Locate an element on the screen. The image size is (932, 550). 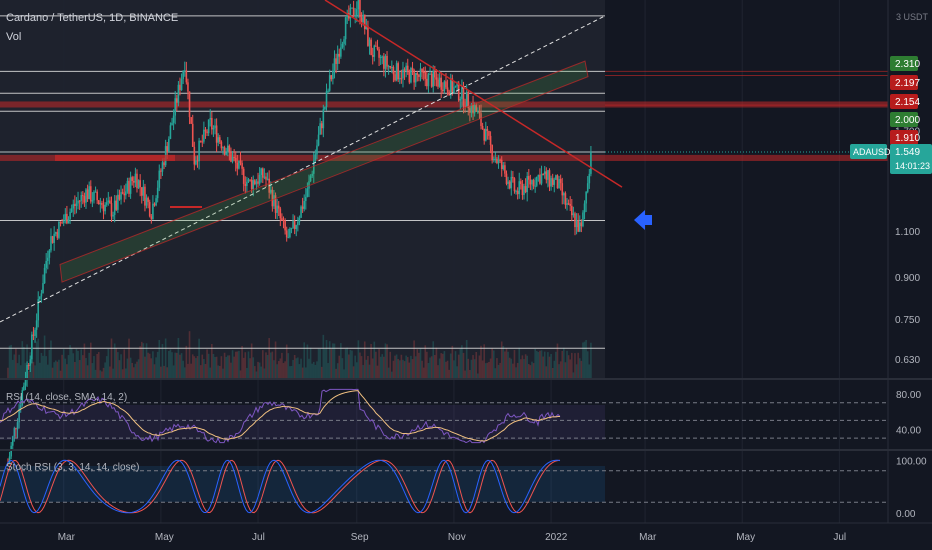
symbol-title: Cardano / TetherUS, 1D, BINANCE is located at coordinates (92, 18).